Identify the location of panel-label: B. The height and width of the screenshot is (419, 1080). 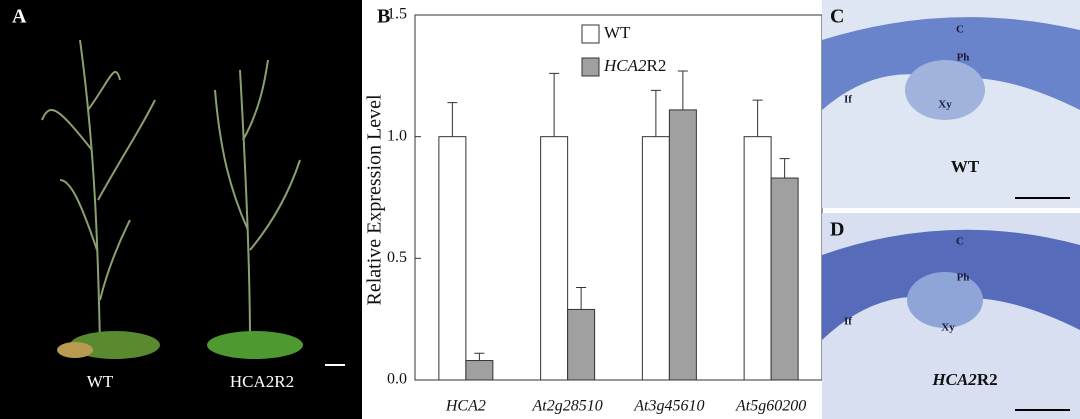
(383, 17).